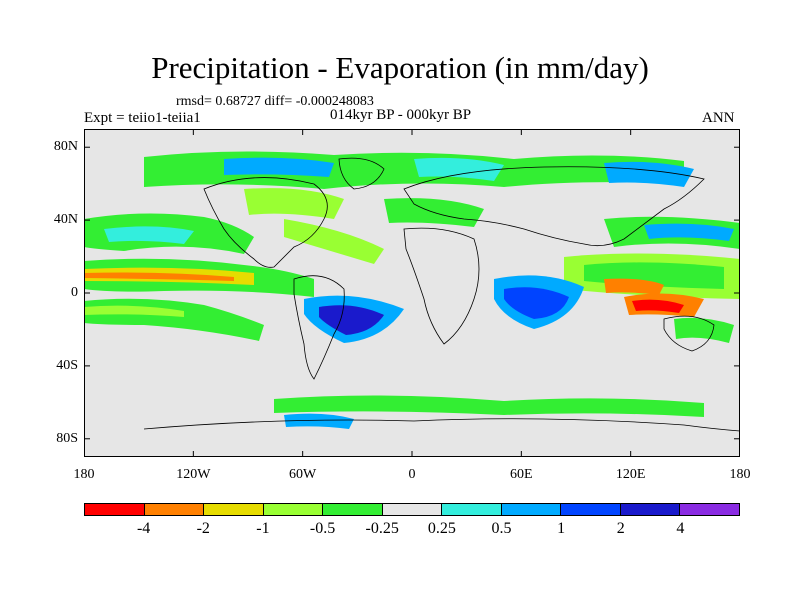 The width and height of the screenshot is (800, 600). What do you see at coordinates (142, 118) in the screenshot?
I see `experiment-label: Expt = teiio1-teiia1` at bounding box center [142, 118].